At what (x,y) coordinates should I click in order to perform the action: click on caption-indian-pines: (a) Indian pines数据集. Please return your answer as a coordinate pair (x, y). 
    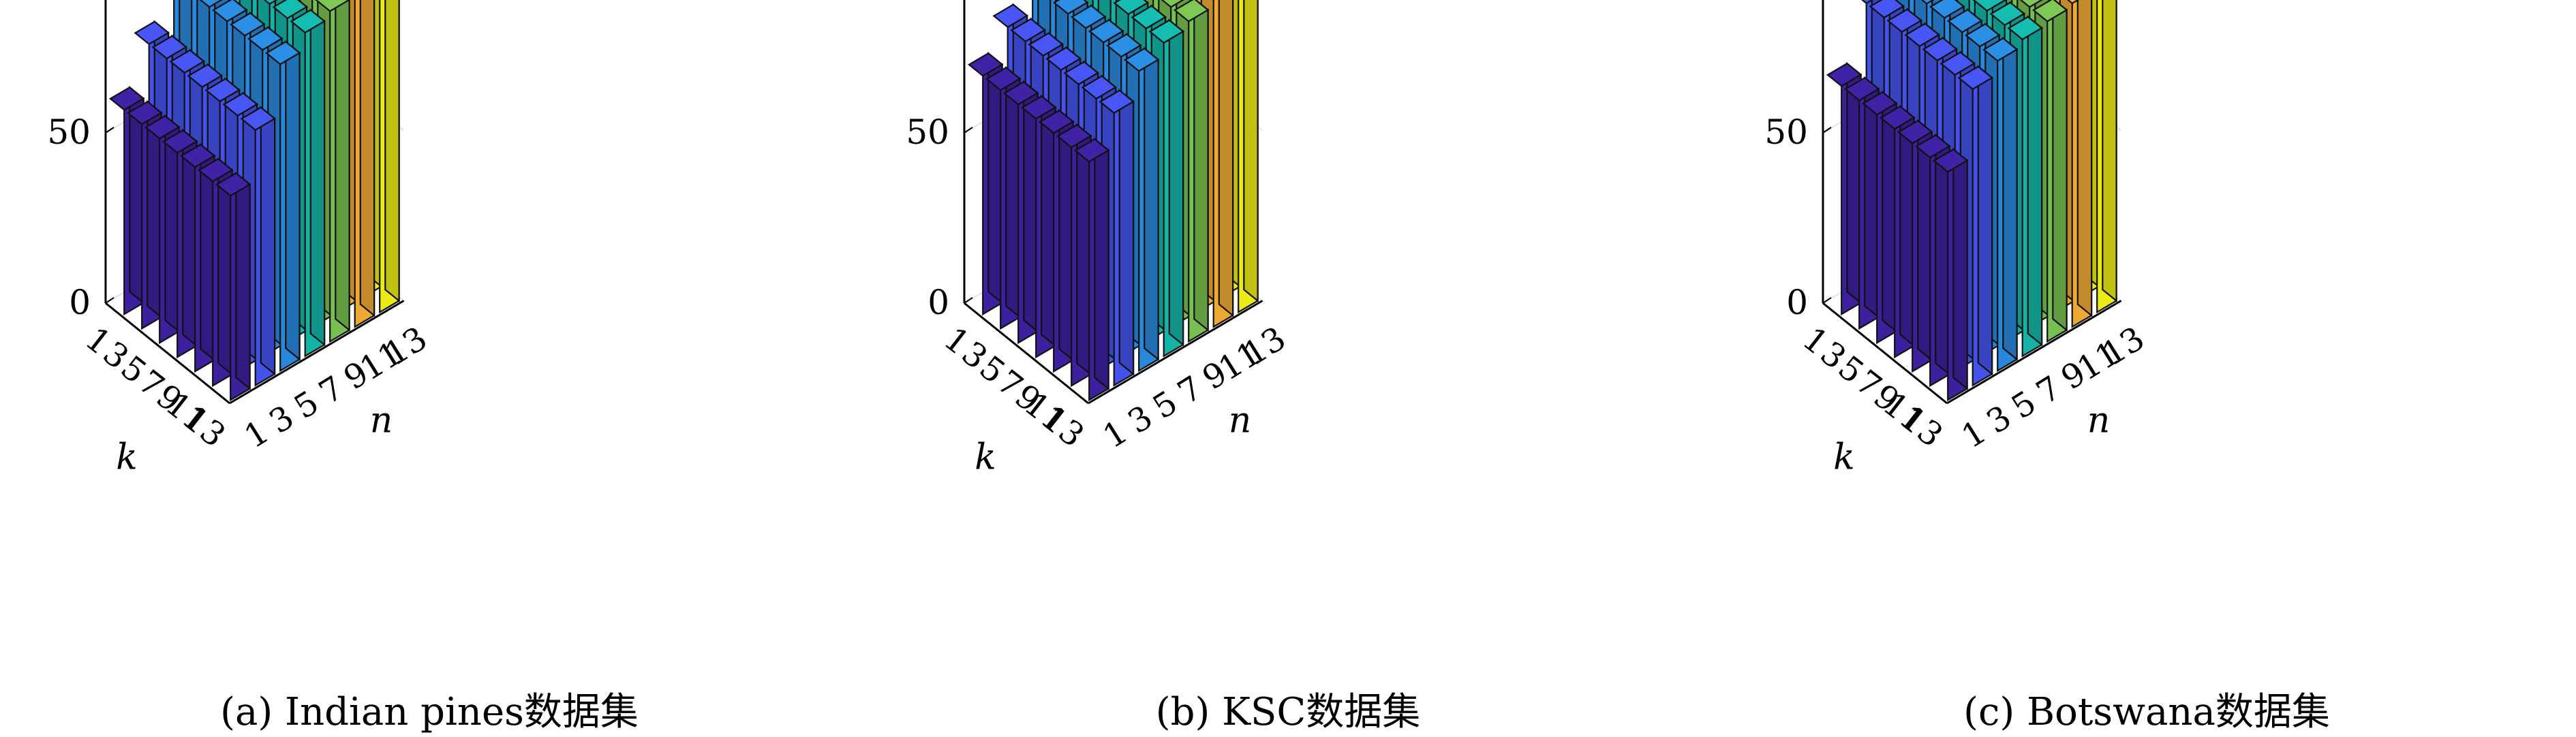
    Looking at the image, I should click on (430, 712).